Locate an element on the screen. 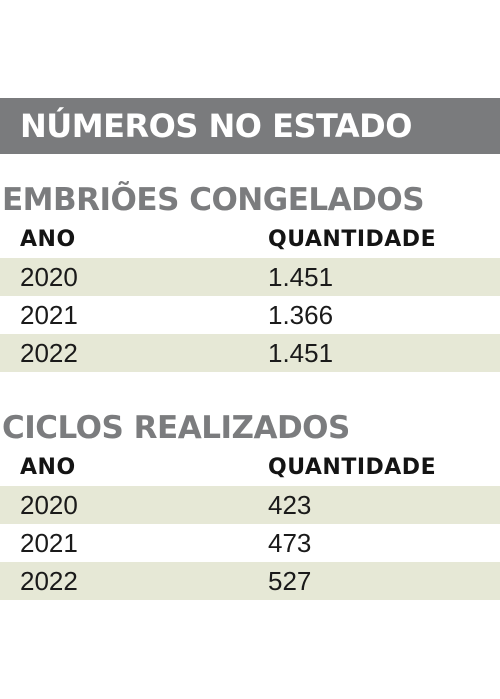  table-row: 2021 1.366 is located at coordinates (250, 315).